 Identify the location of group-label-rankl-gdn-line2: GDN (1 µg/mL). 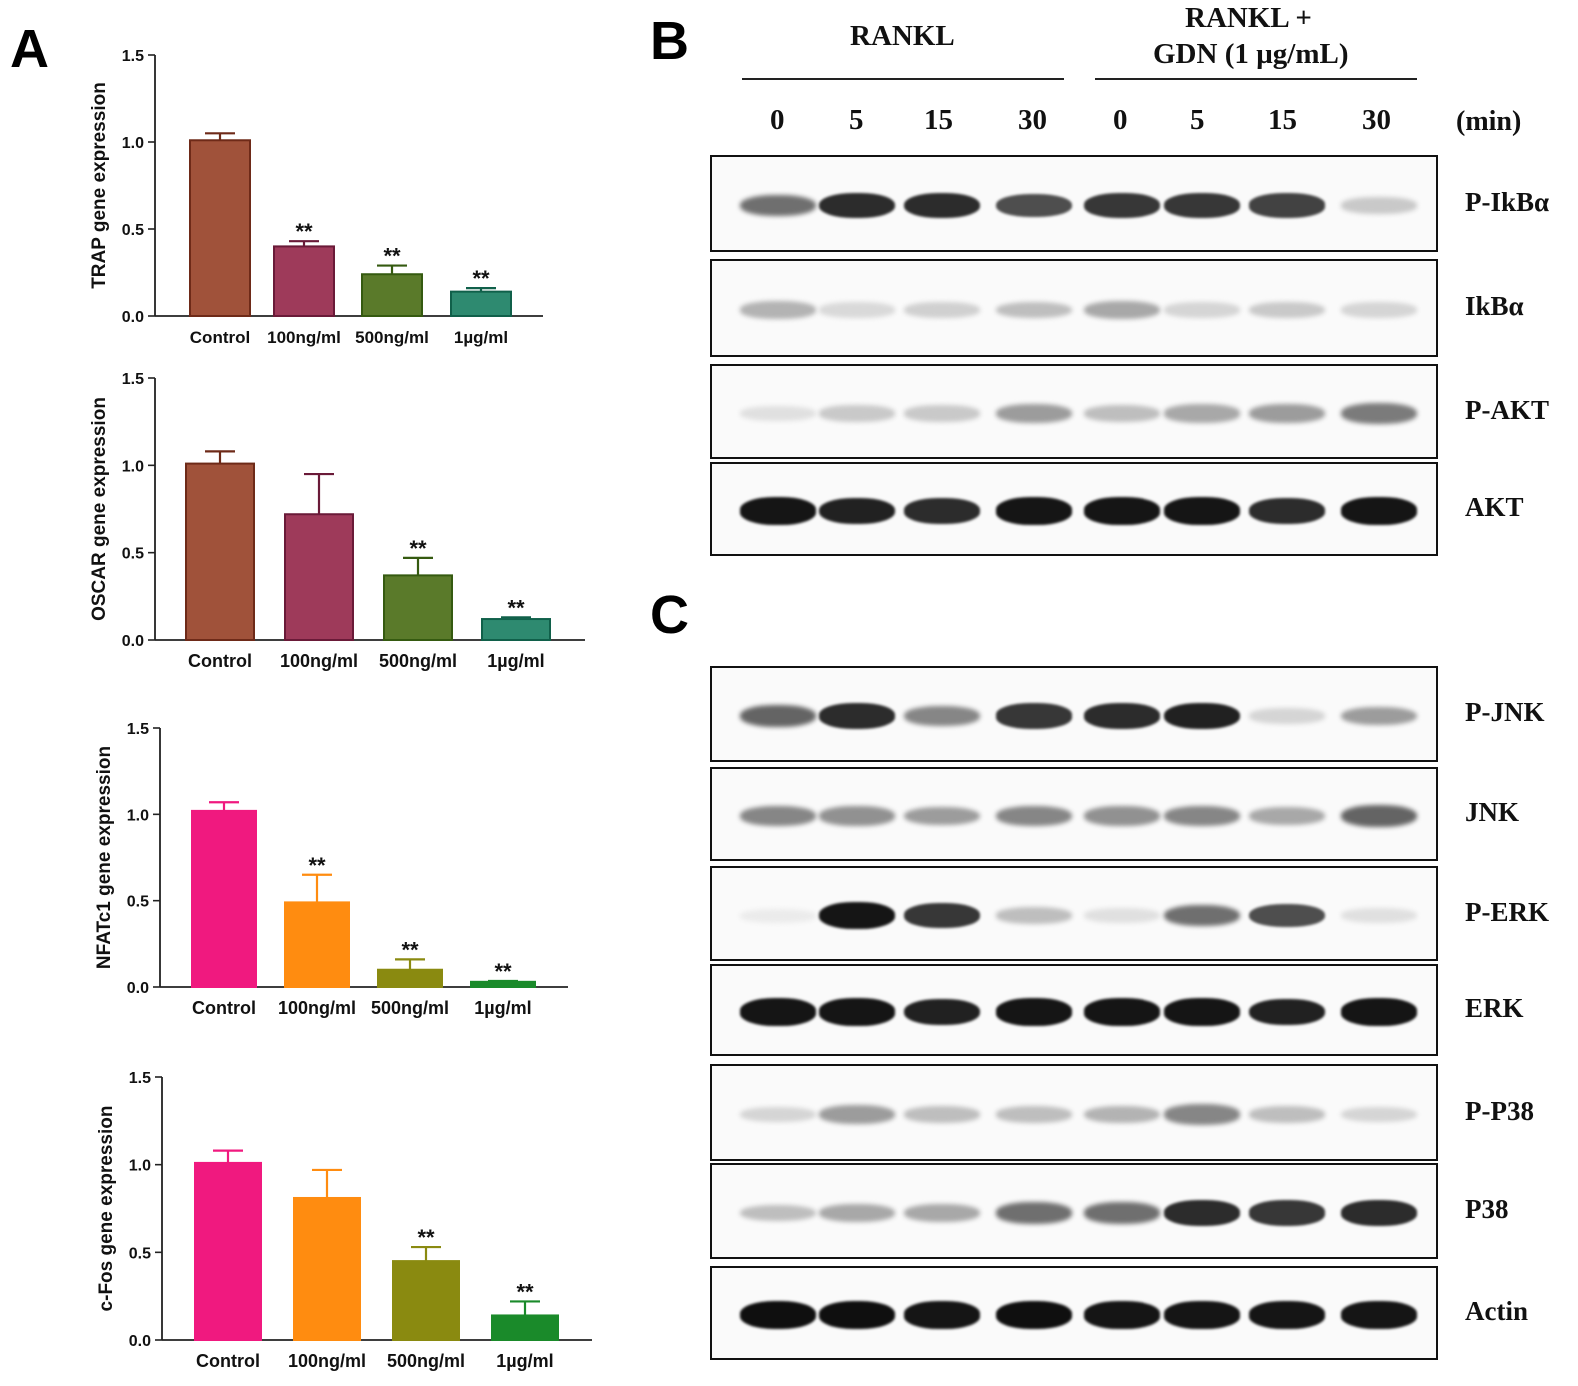
(1251, 54).